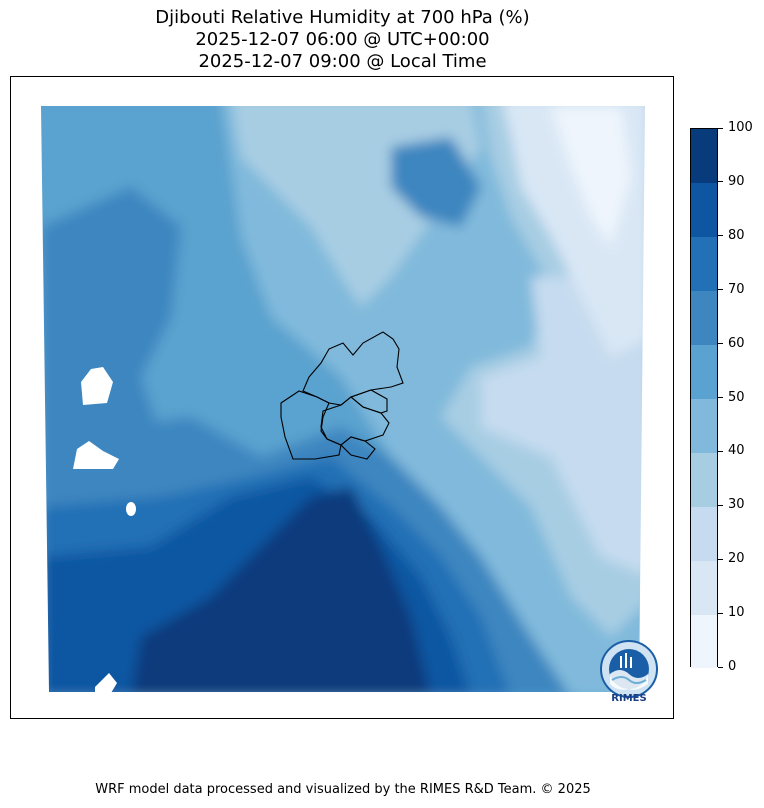  What do you see at coordinates (736, 343) in the screenshot?
I see `colorbar-tick-label: 60` at bounding box center [736, 343].